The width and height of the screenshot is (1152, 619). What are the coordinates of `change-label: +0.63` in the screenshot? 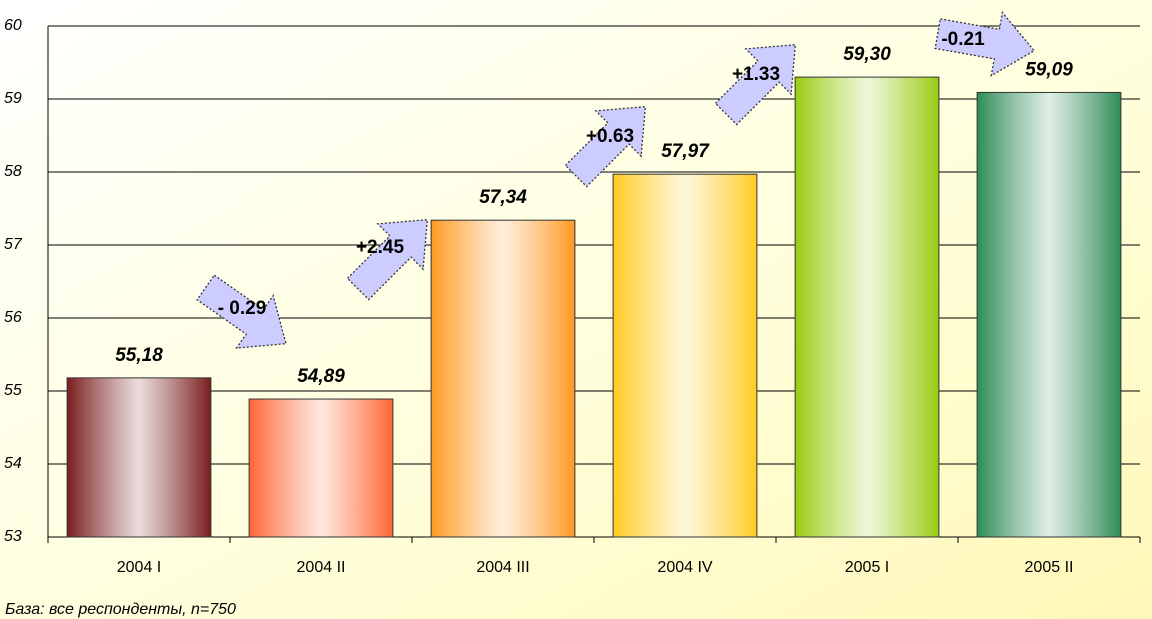 It's located at (610, 136).